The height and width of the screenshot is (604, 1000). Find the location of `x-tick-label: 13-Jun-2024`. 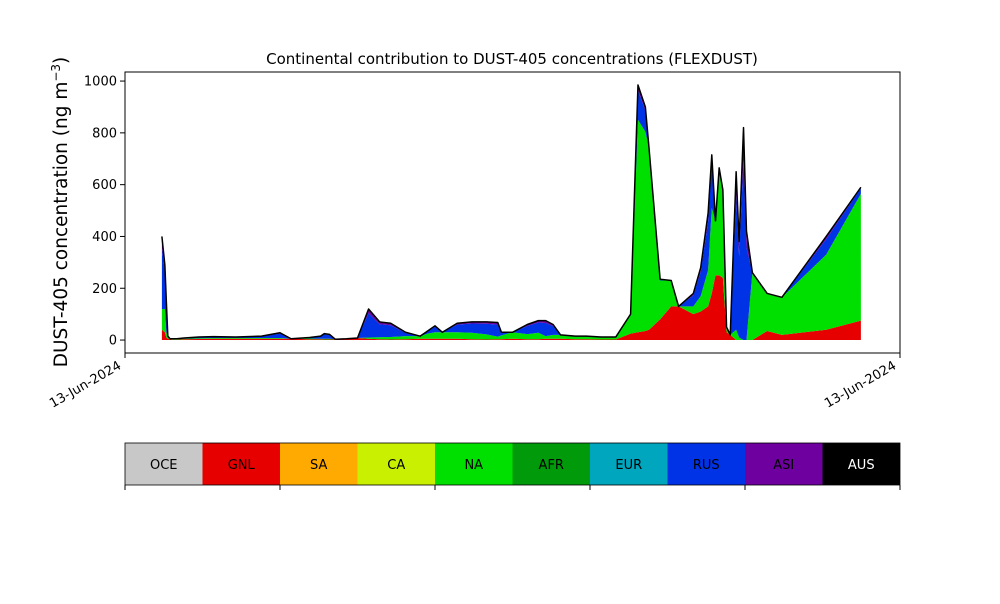

x-tick-label: 13-Jun-2024 is located at coordinates (860, 384).